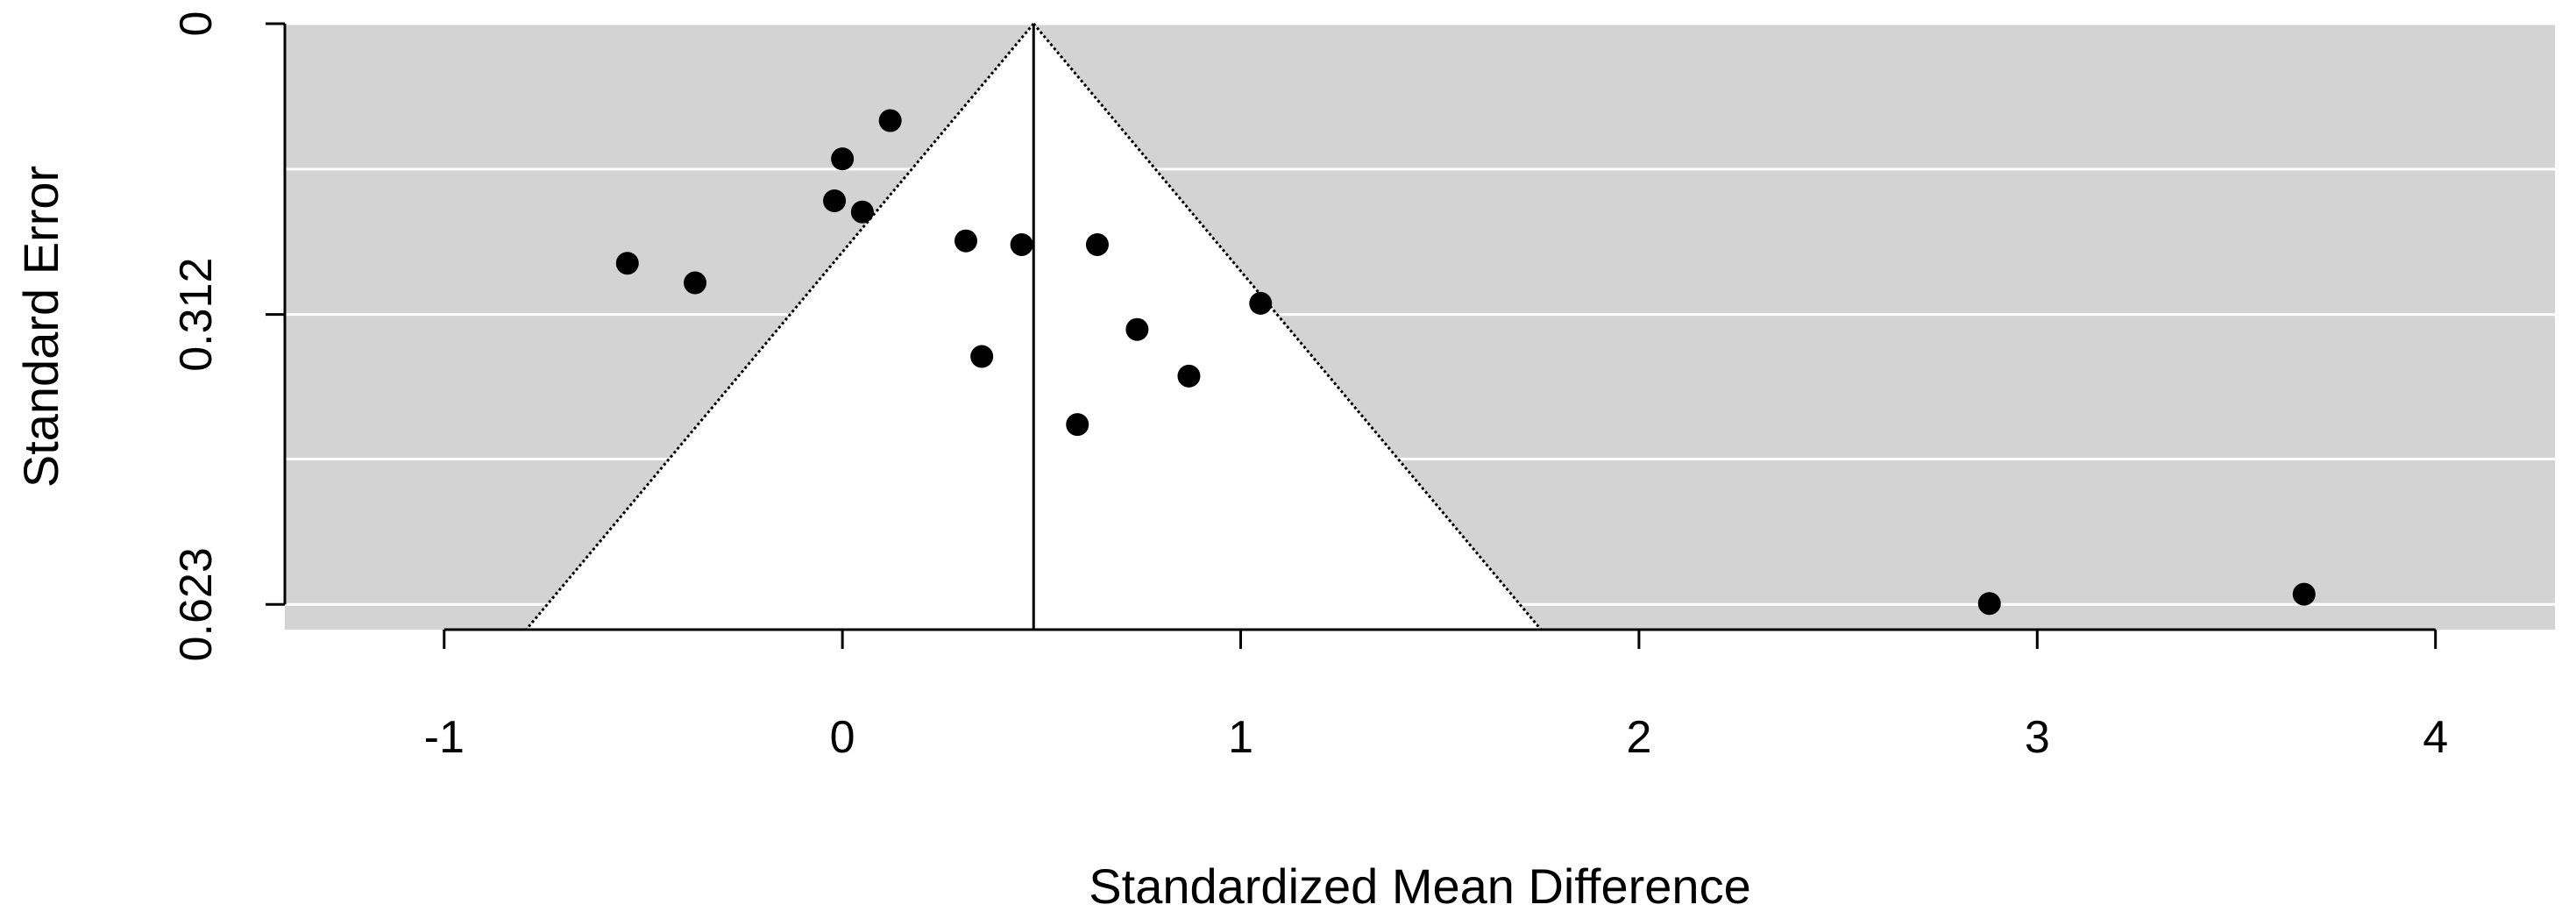 The height and width of the screenshot is (919, 2576). What do you see at coordinates (229, 336) in the screenshot?
I see `y-axis: 0 0.312 0.623` at bounding box center [229, 336].